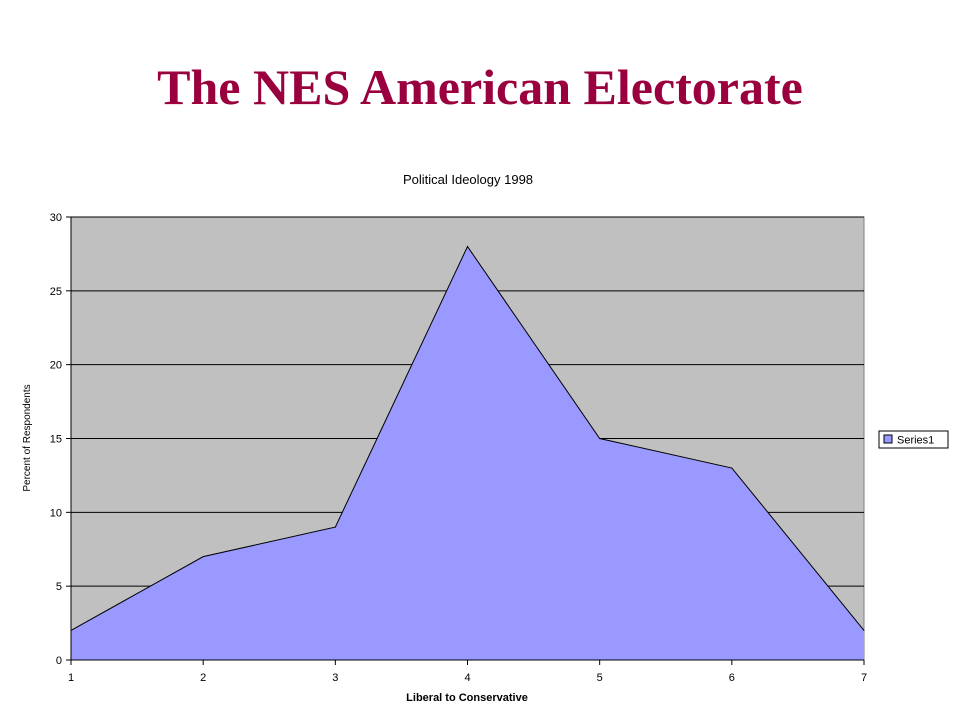  I want to click on legend-box, so click(913, 439).